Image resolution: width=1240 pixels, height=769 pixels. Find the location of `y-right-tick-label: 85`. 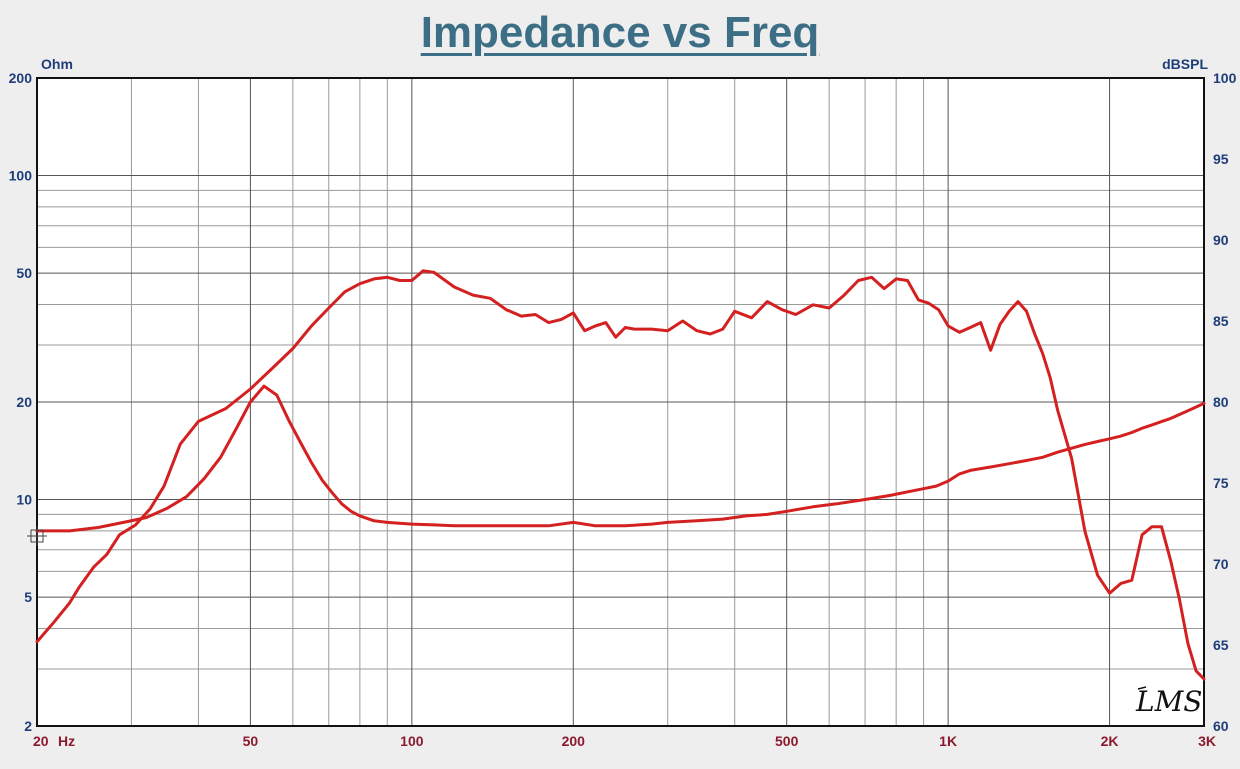

y-right-tick-label: 85 is located at coordinates (1221, 321).